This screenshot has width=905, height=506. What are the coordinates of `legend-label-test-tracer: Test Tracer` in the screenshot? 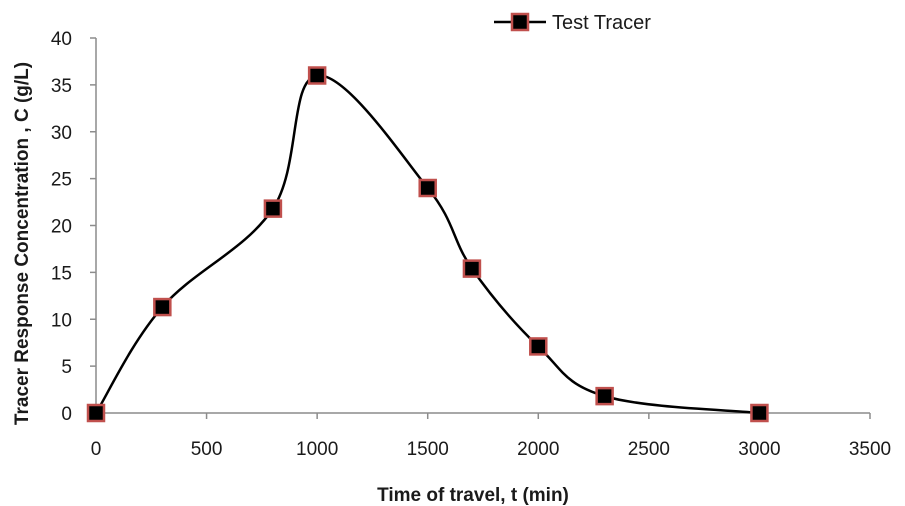 It's located at (601, 23).